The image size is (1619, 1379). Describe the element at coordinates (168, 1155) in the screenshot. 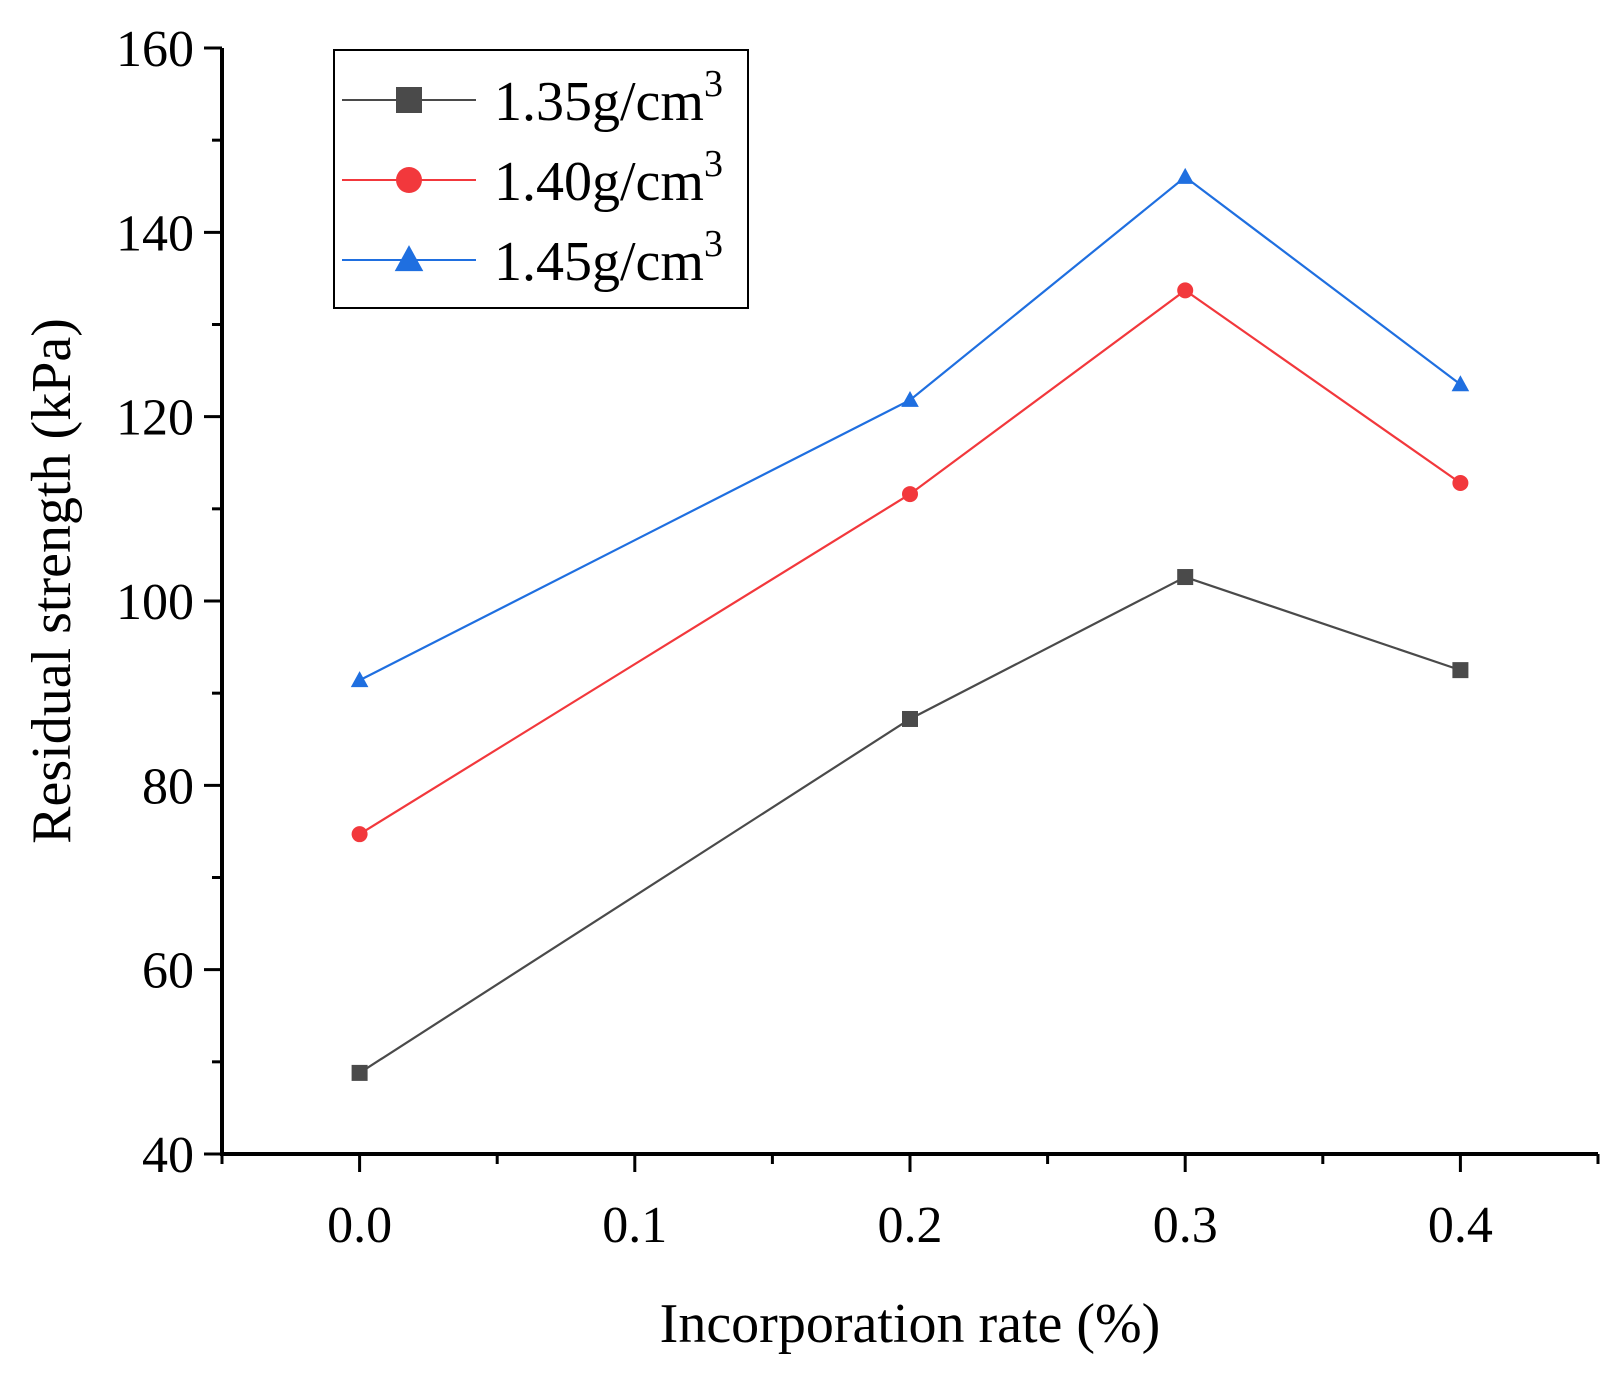

I see `y-tick-label: 40` at that location.